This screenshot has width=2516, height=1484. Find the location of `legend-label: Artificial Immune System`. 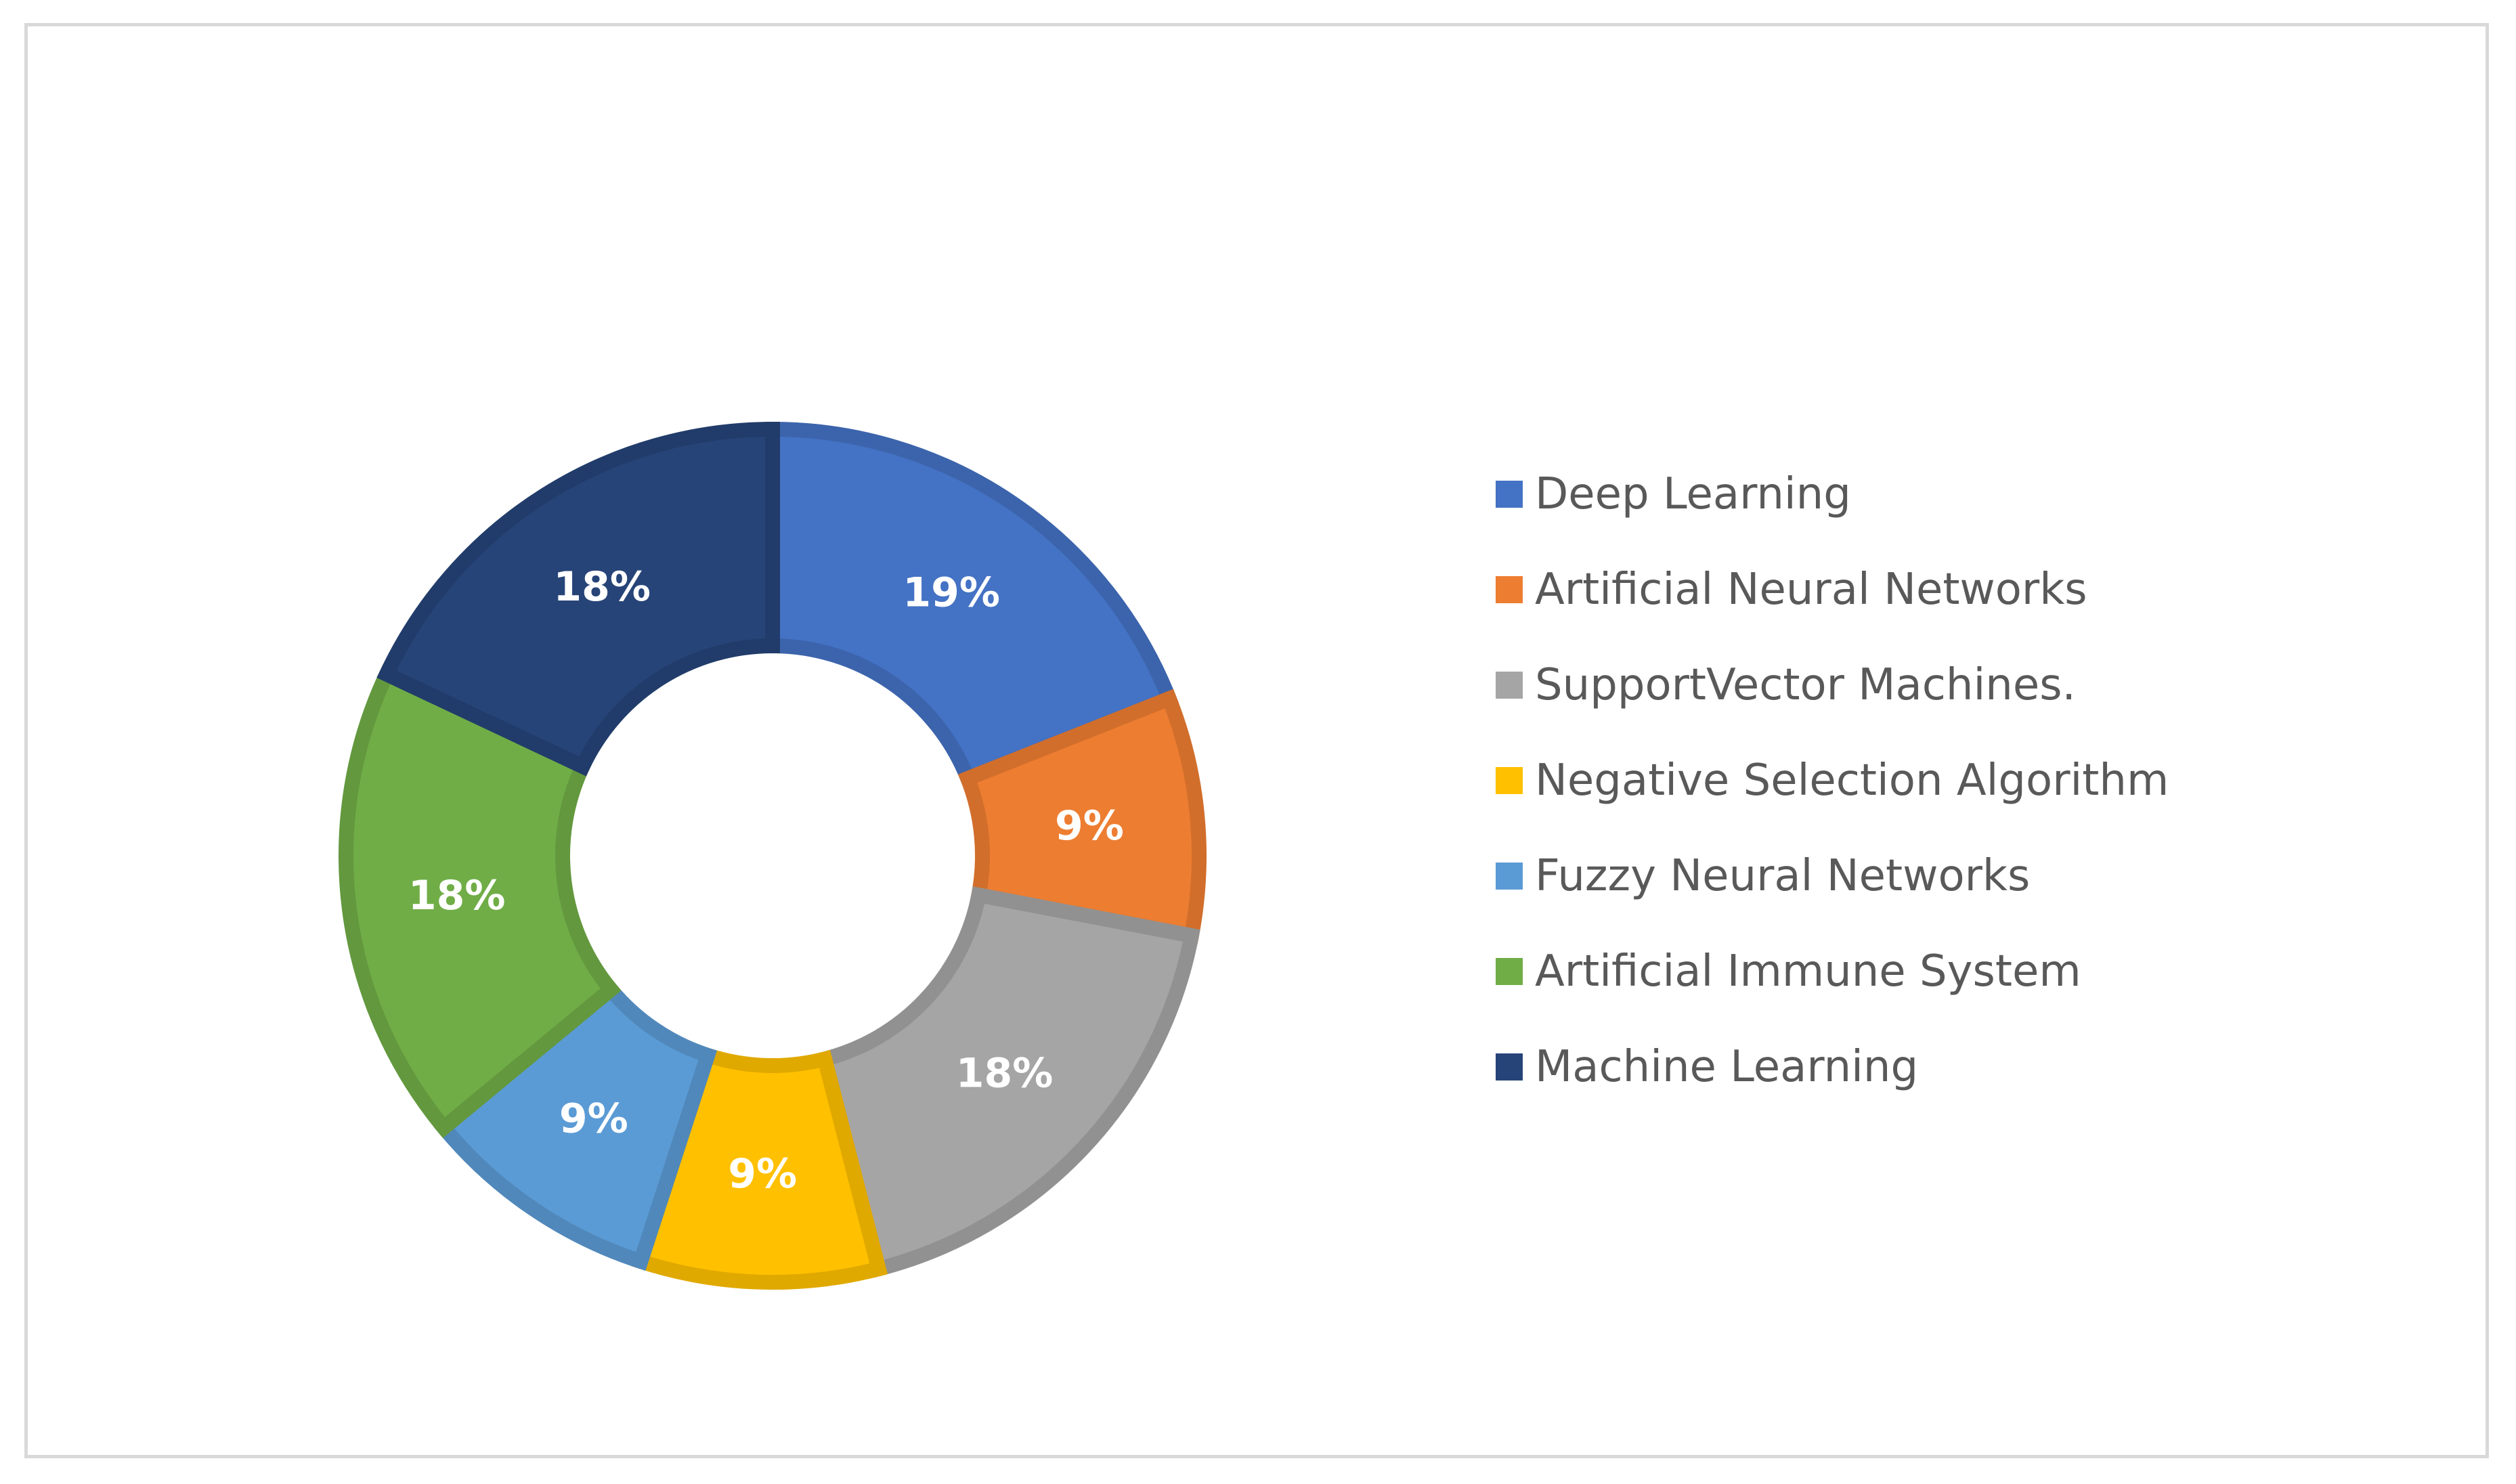

legend-label: Artificial Immune System is located at coordinates (1808, 971).